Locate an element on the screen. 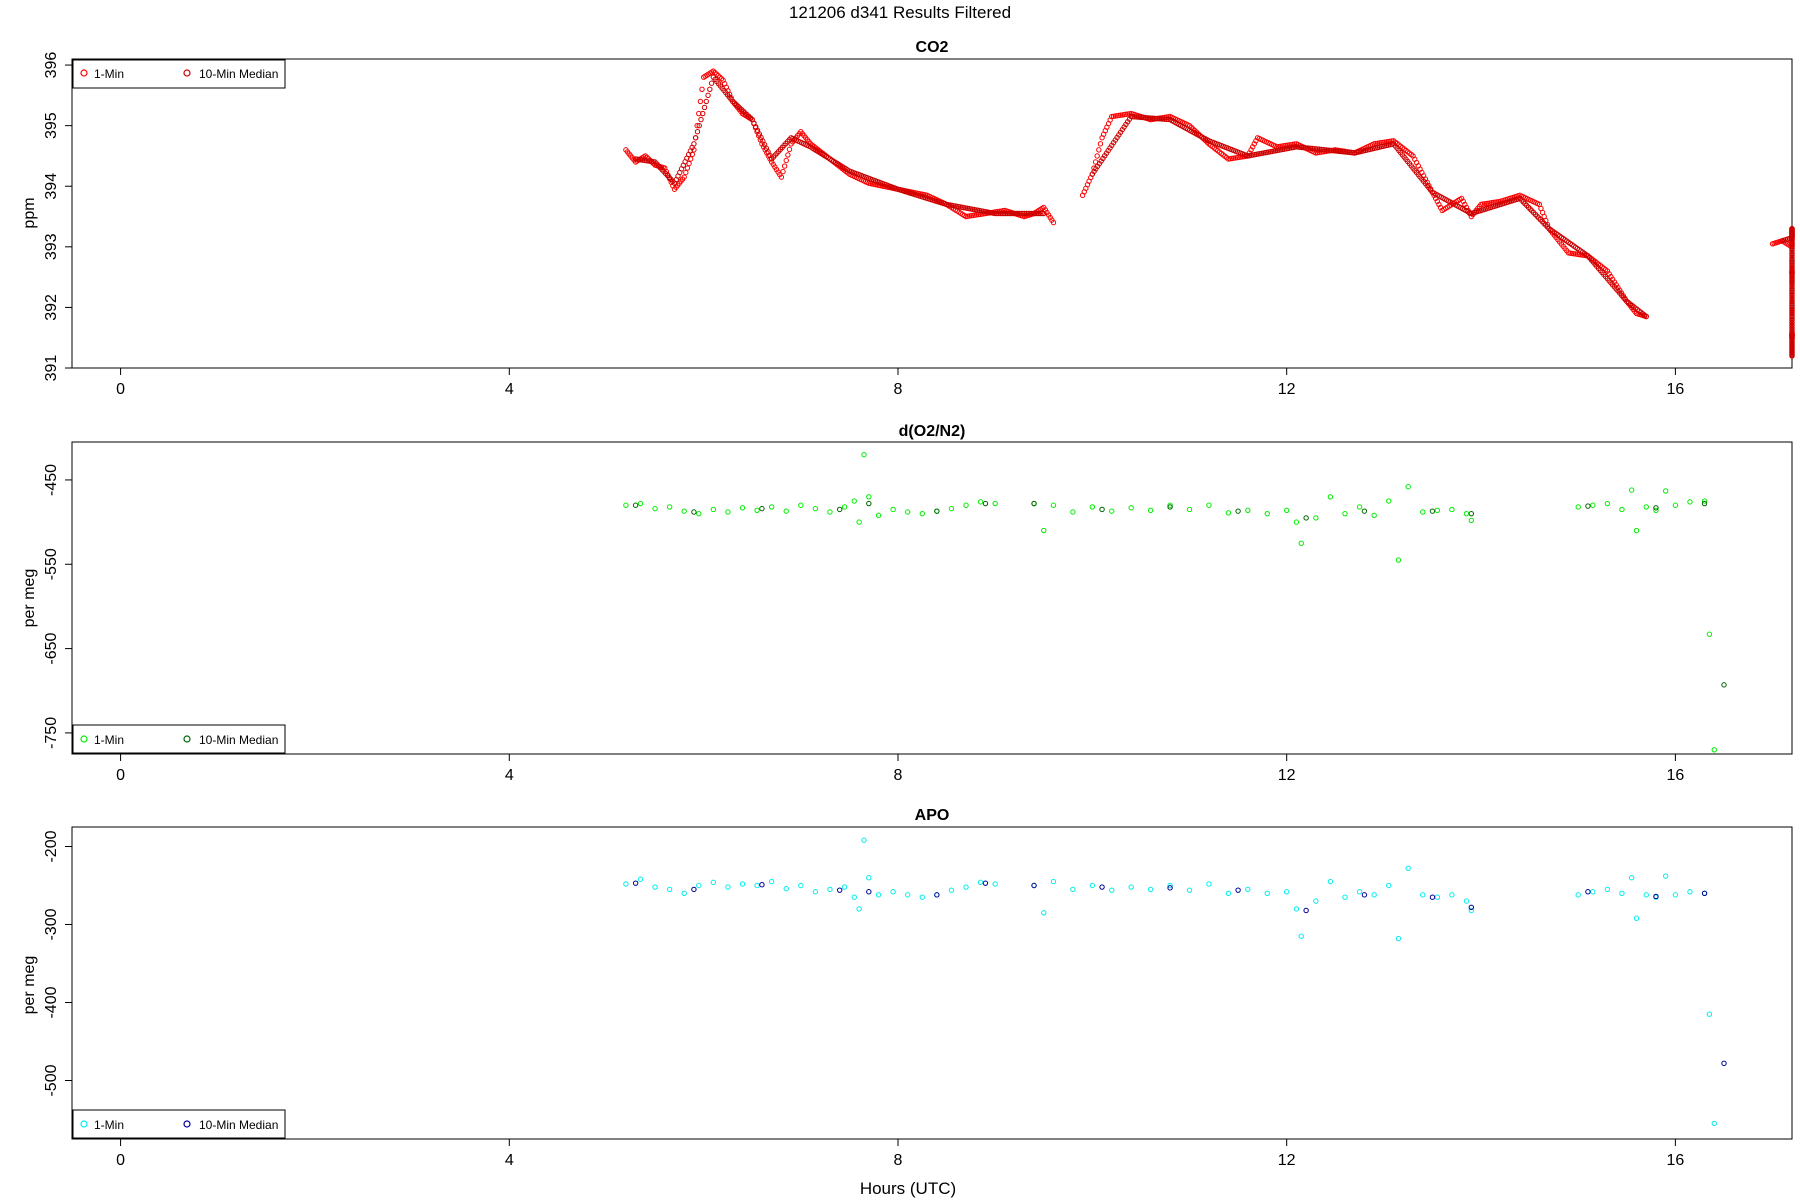  co2-y-tick-label: 395 is located at coordinates (51, 125).